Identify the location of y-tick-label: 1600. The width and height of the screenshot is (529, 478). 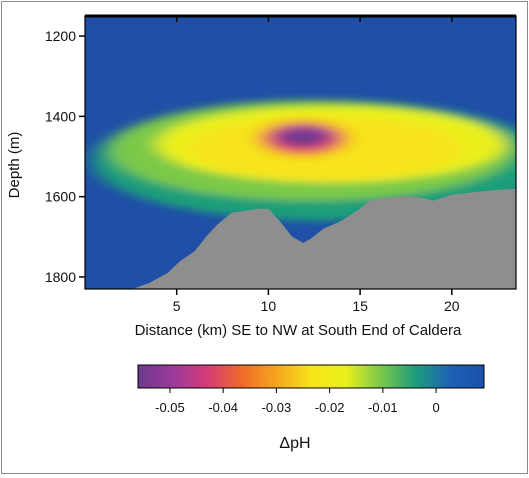
(60, 197).